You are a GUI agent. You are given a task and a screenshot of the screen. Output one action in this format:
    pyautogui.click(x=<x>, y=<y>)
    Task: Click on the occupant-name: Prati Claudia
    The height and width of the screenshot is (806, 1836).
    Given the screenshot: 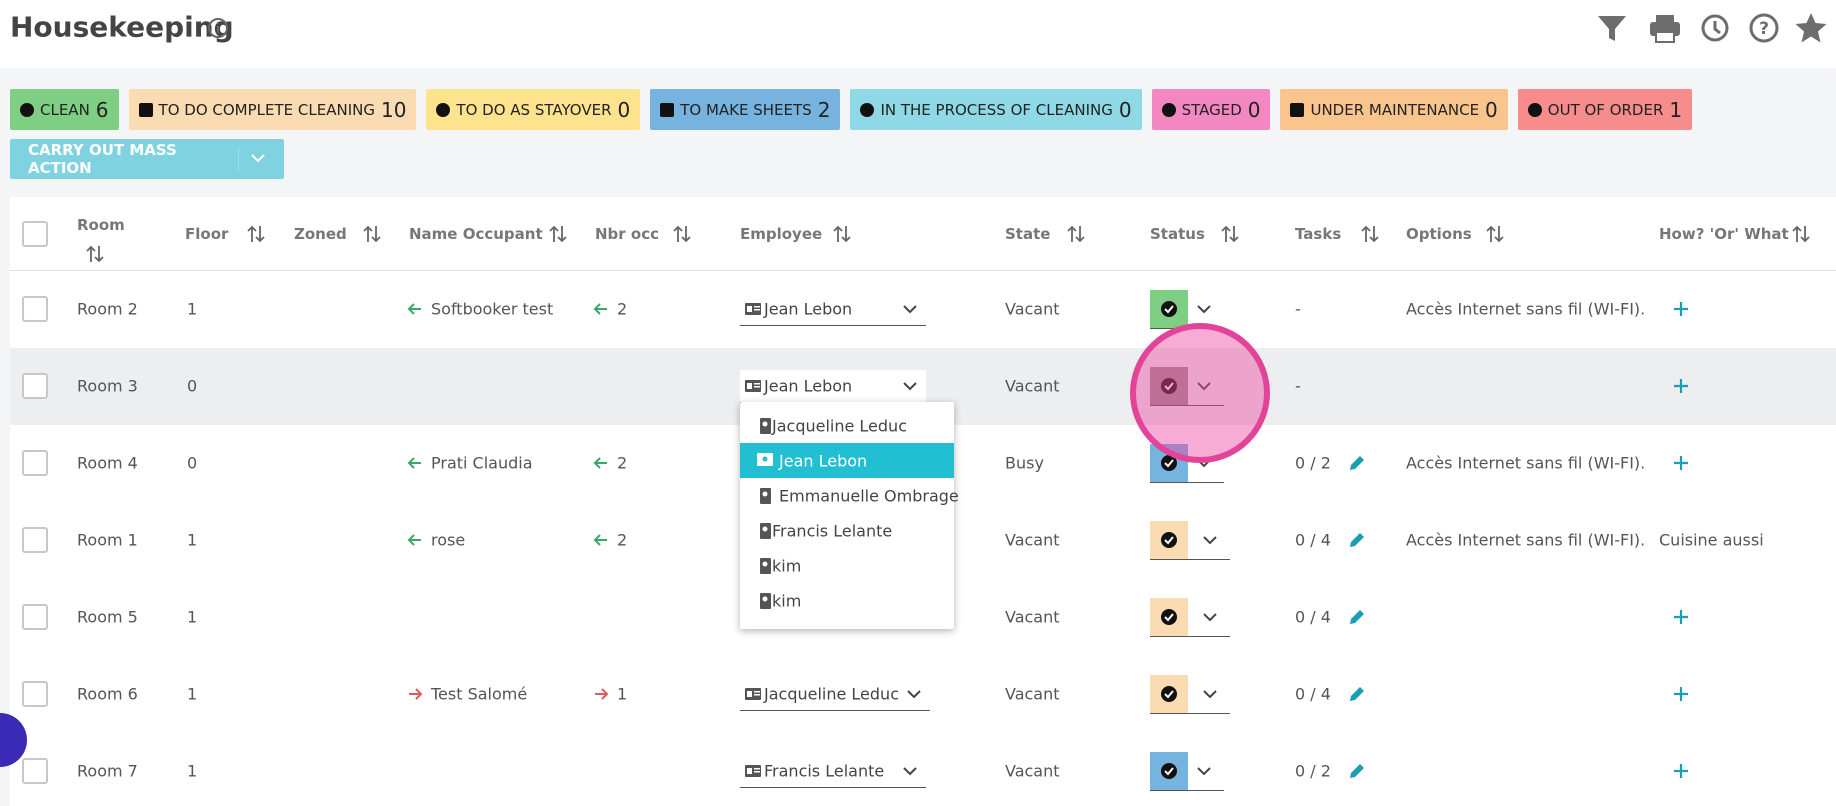 What is the action you would take?
    pyautogui.click(x=482, y=463)
    